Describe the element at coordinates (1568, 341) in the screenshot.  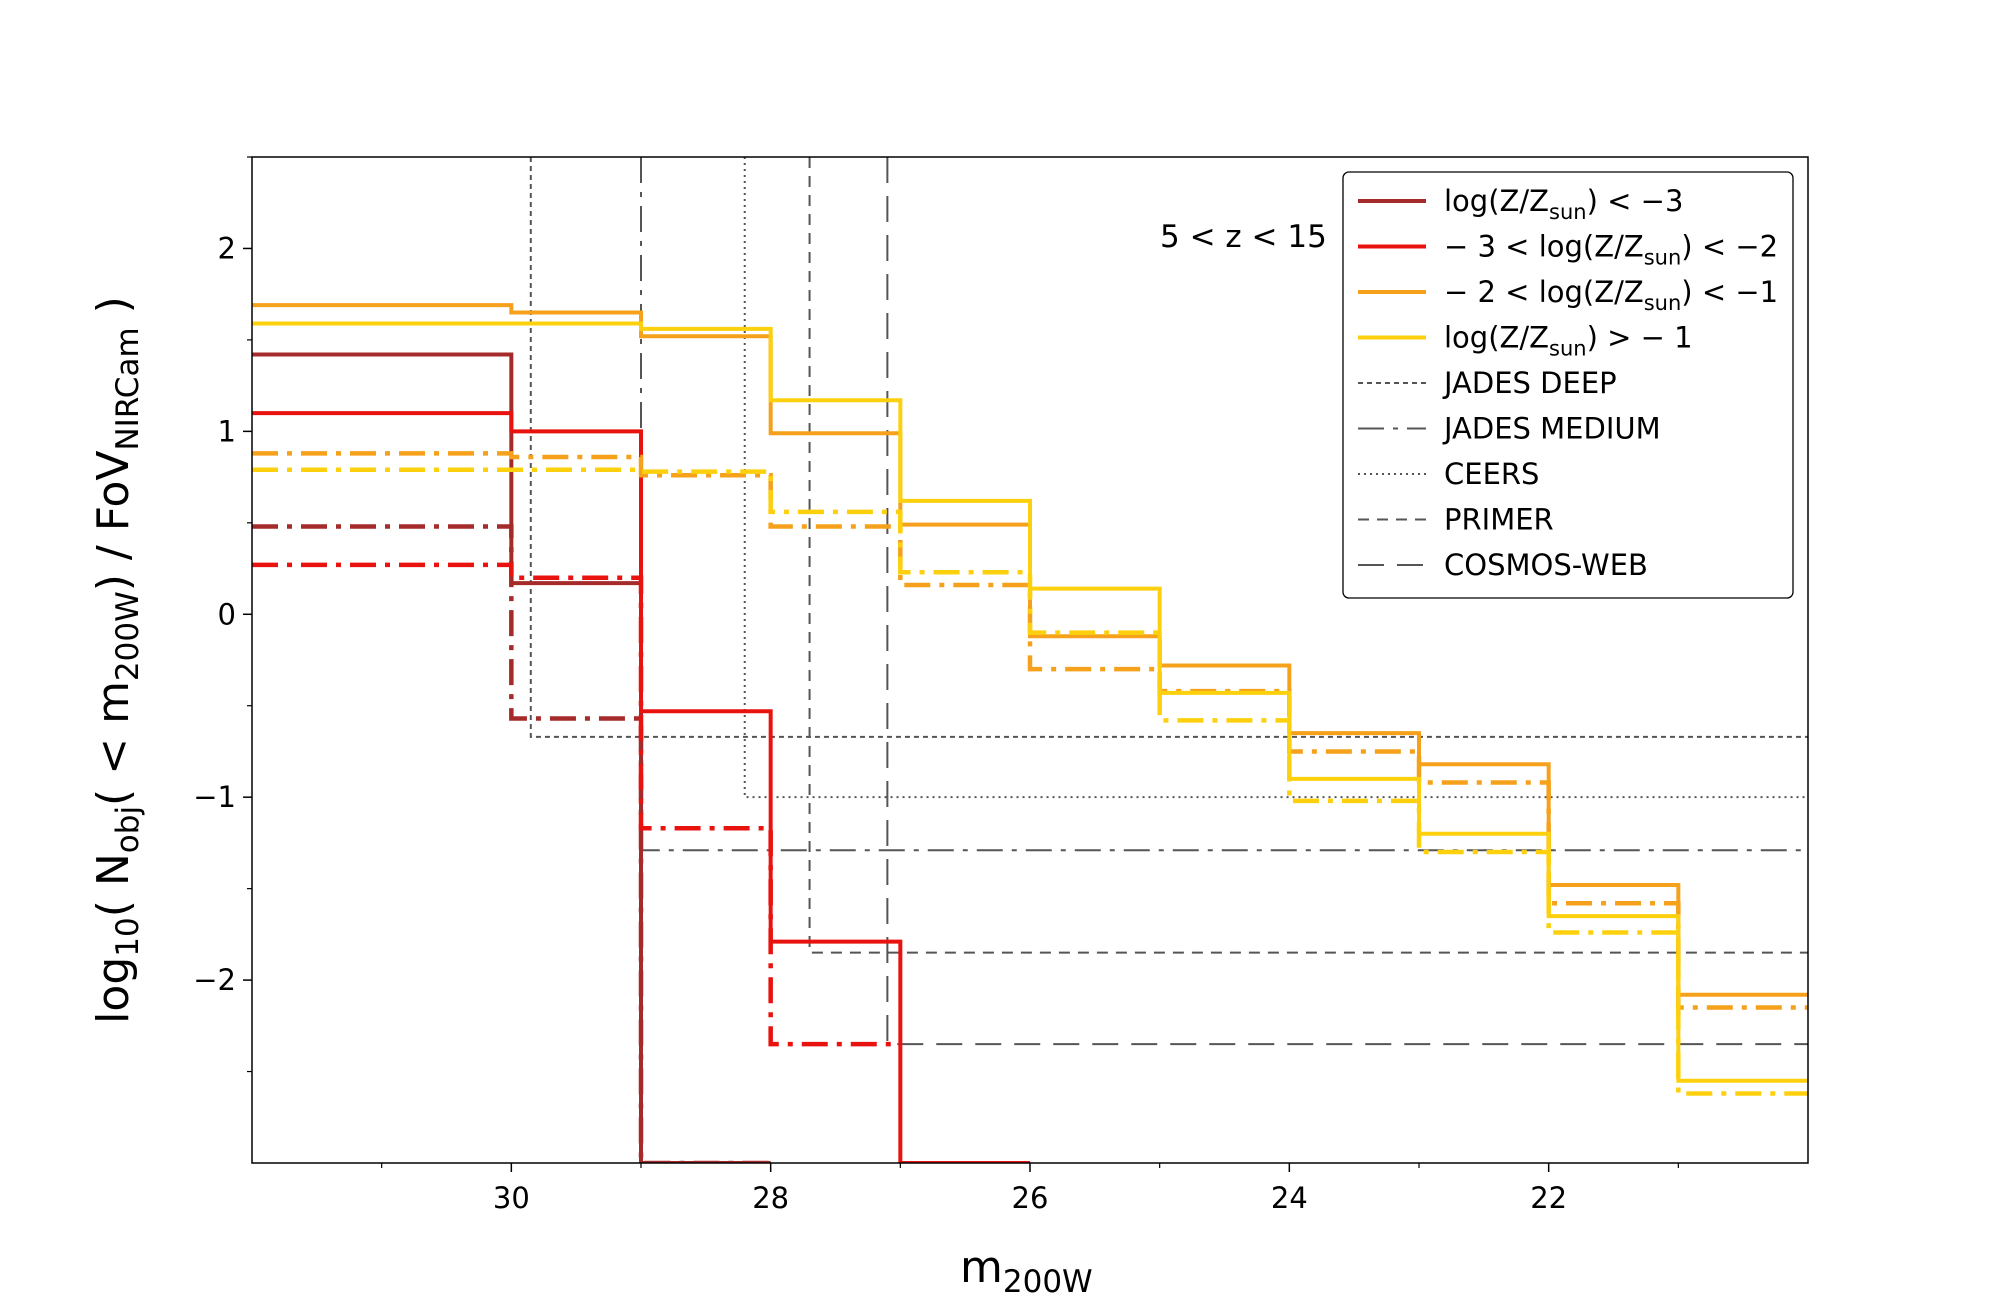
I see `legend-label: log(Z/Zsun) > − 1` at that location.